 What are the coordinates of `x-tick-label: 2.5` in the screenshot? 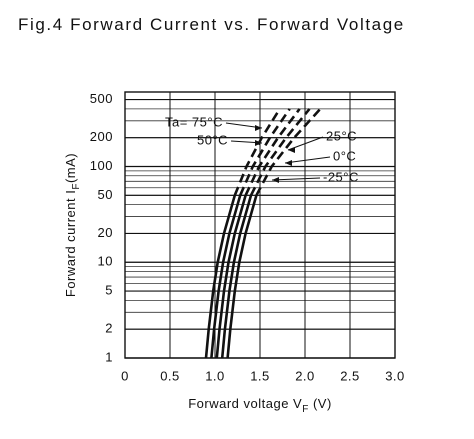 It's located at (350, 375).